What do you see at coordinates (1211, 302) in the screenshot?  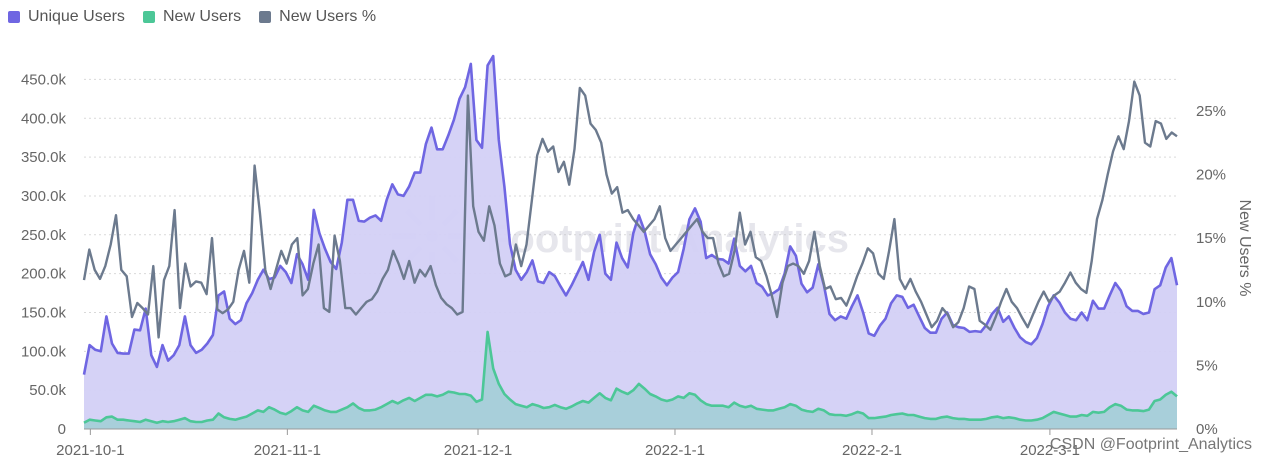 I see `right-axis-tick-label: 10%` at bounding box center [1211, 302].